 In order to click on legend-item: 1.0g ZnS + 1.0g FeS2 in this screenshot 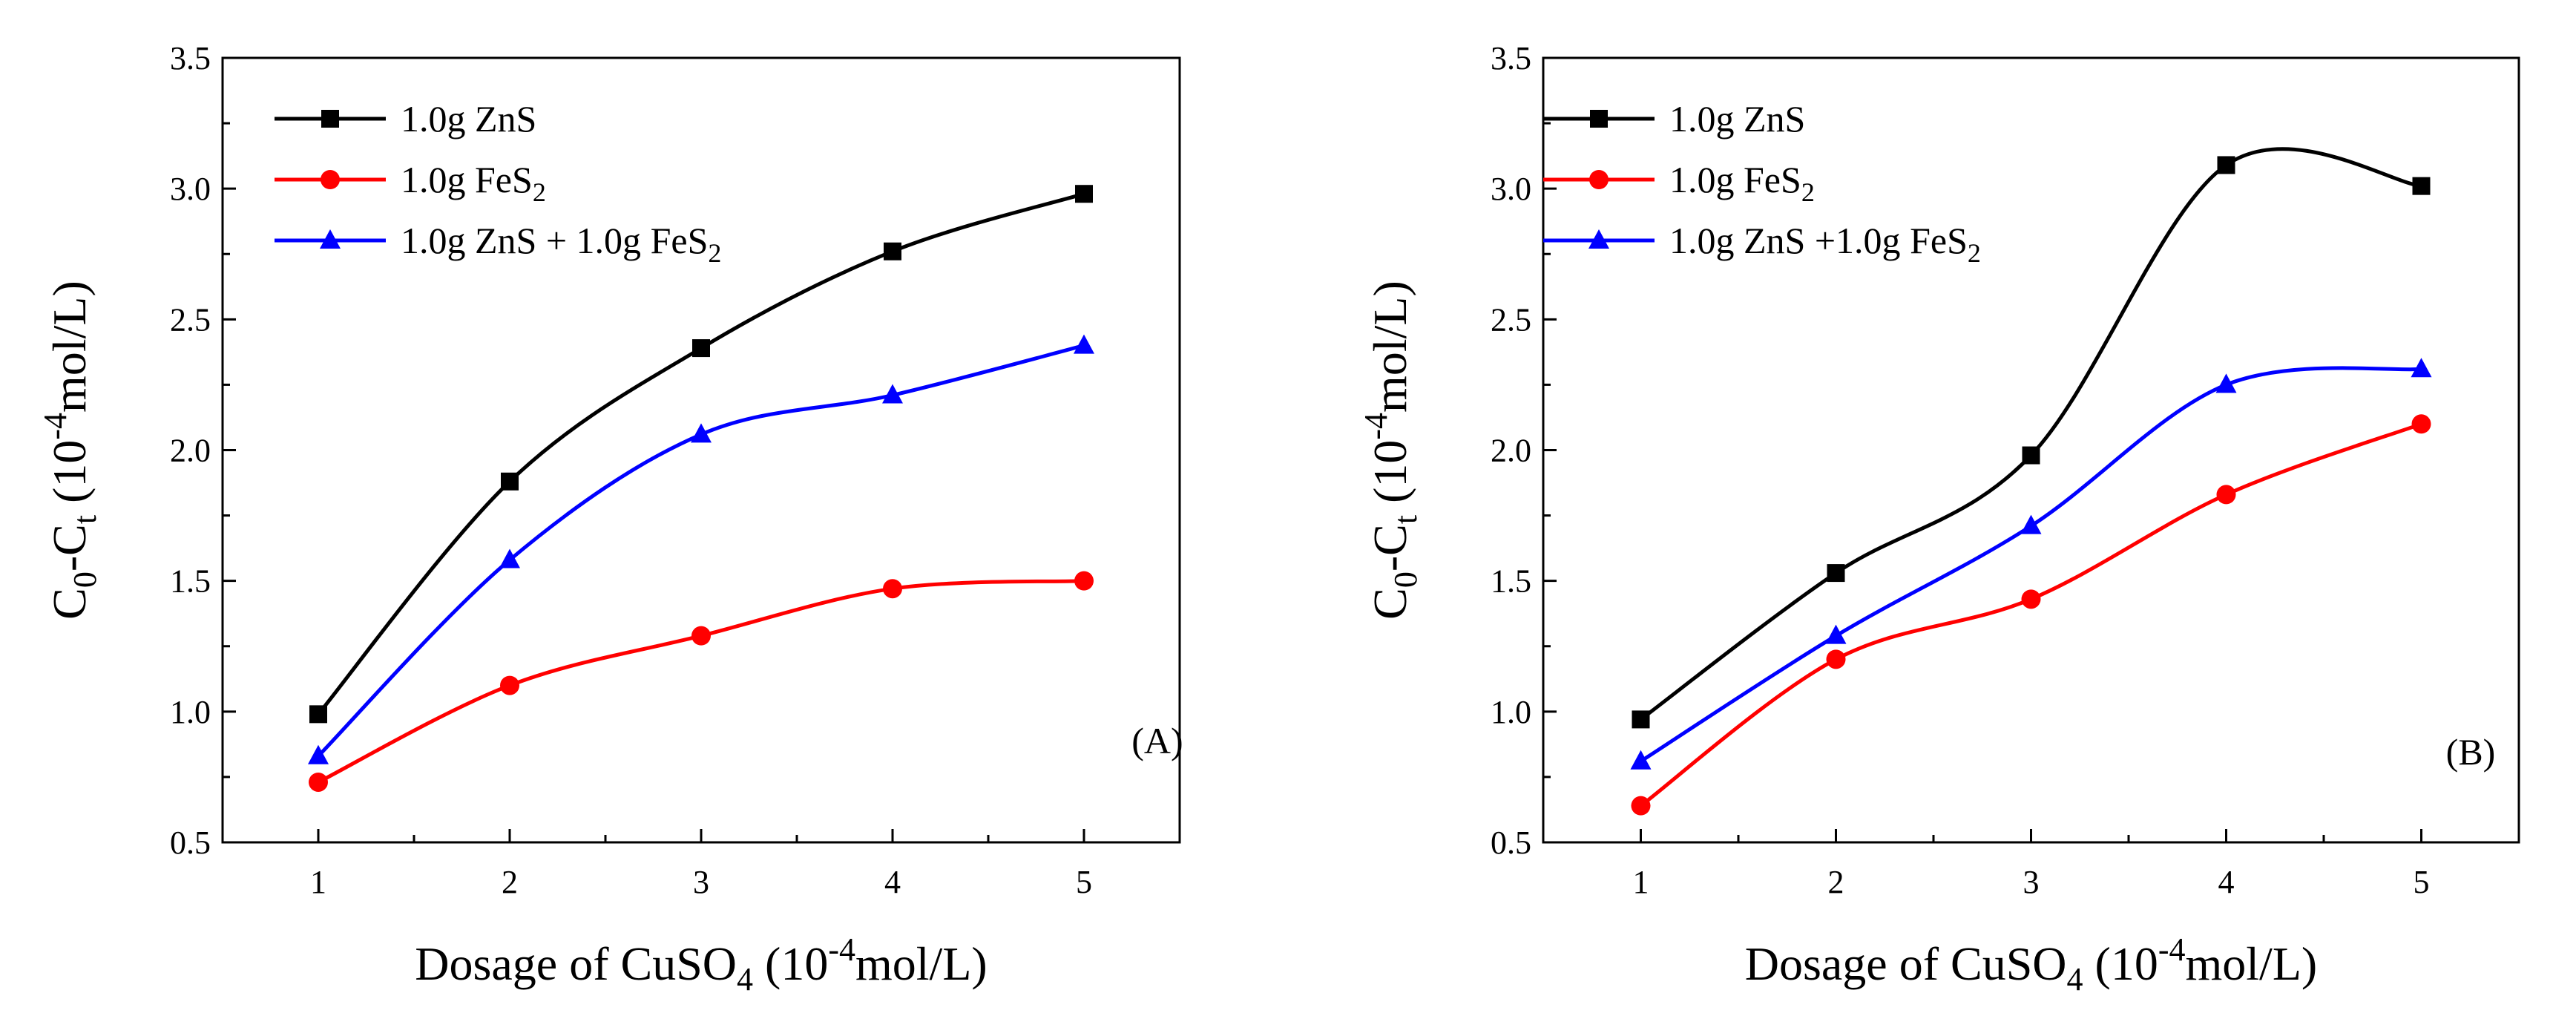, I will do `click(498, 244)`.